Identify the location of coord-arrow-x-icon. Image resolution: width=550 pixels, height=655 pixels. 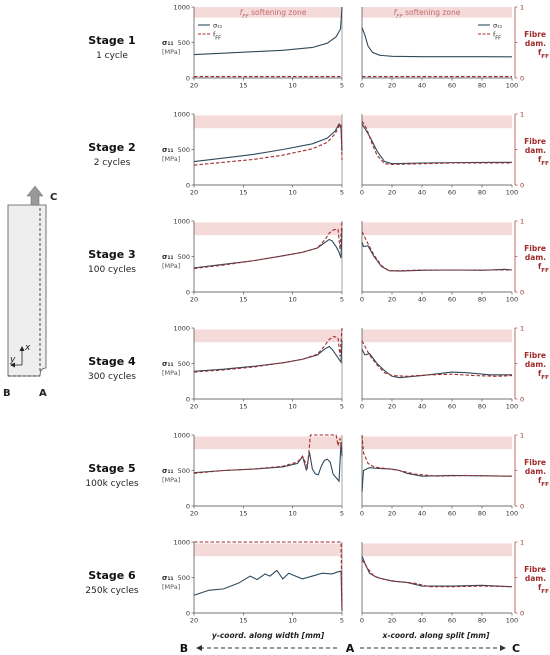
(22, 348).